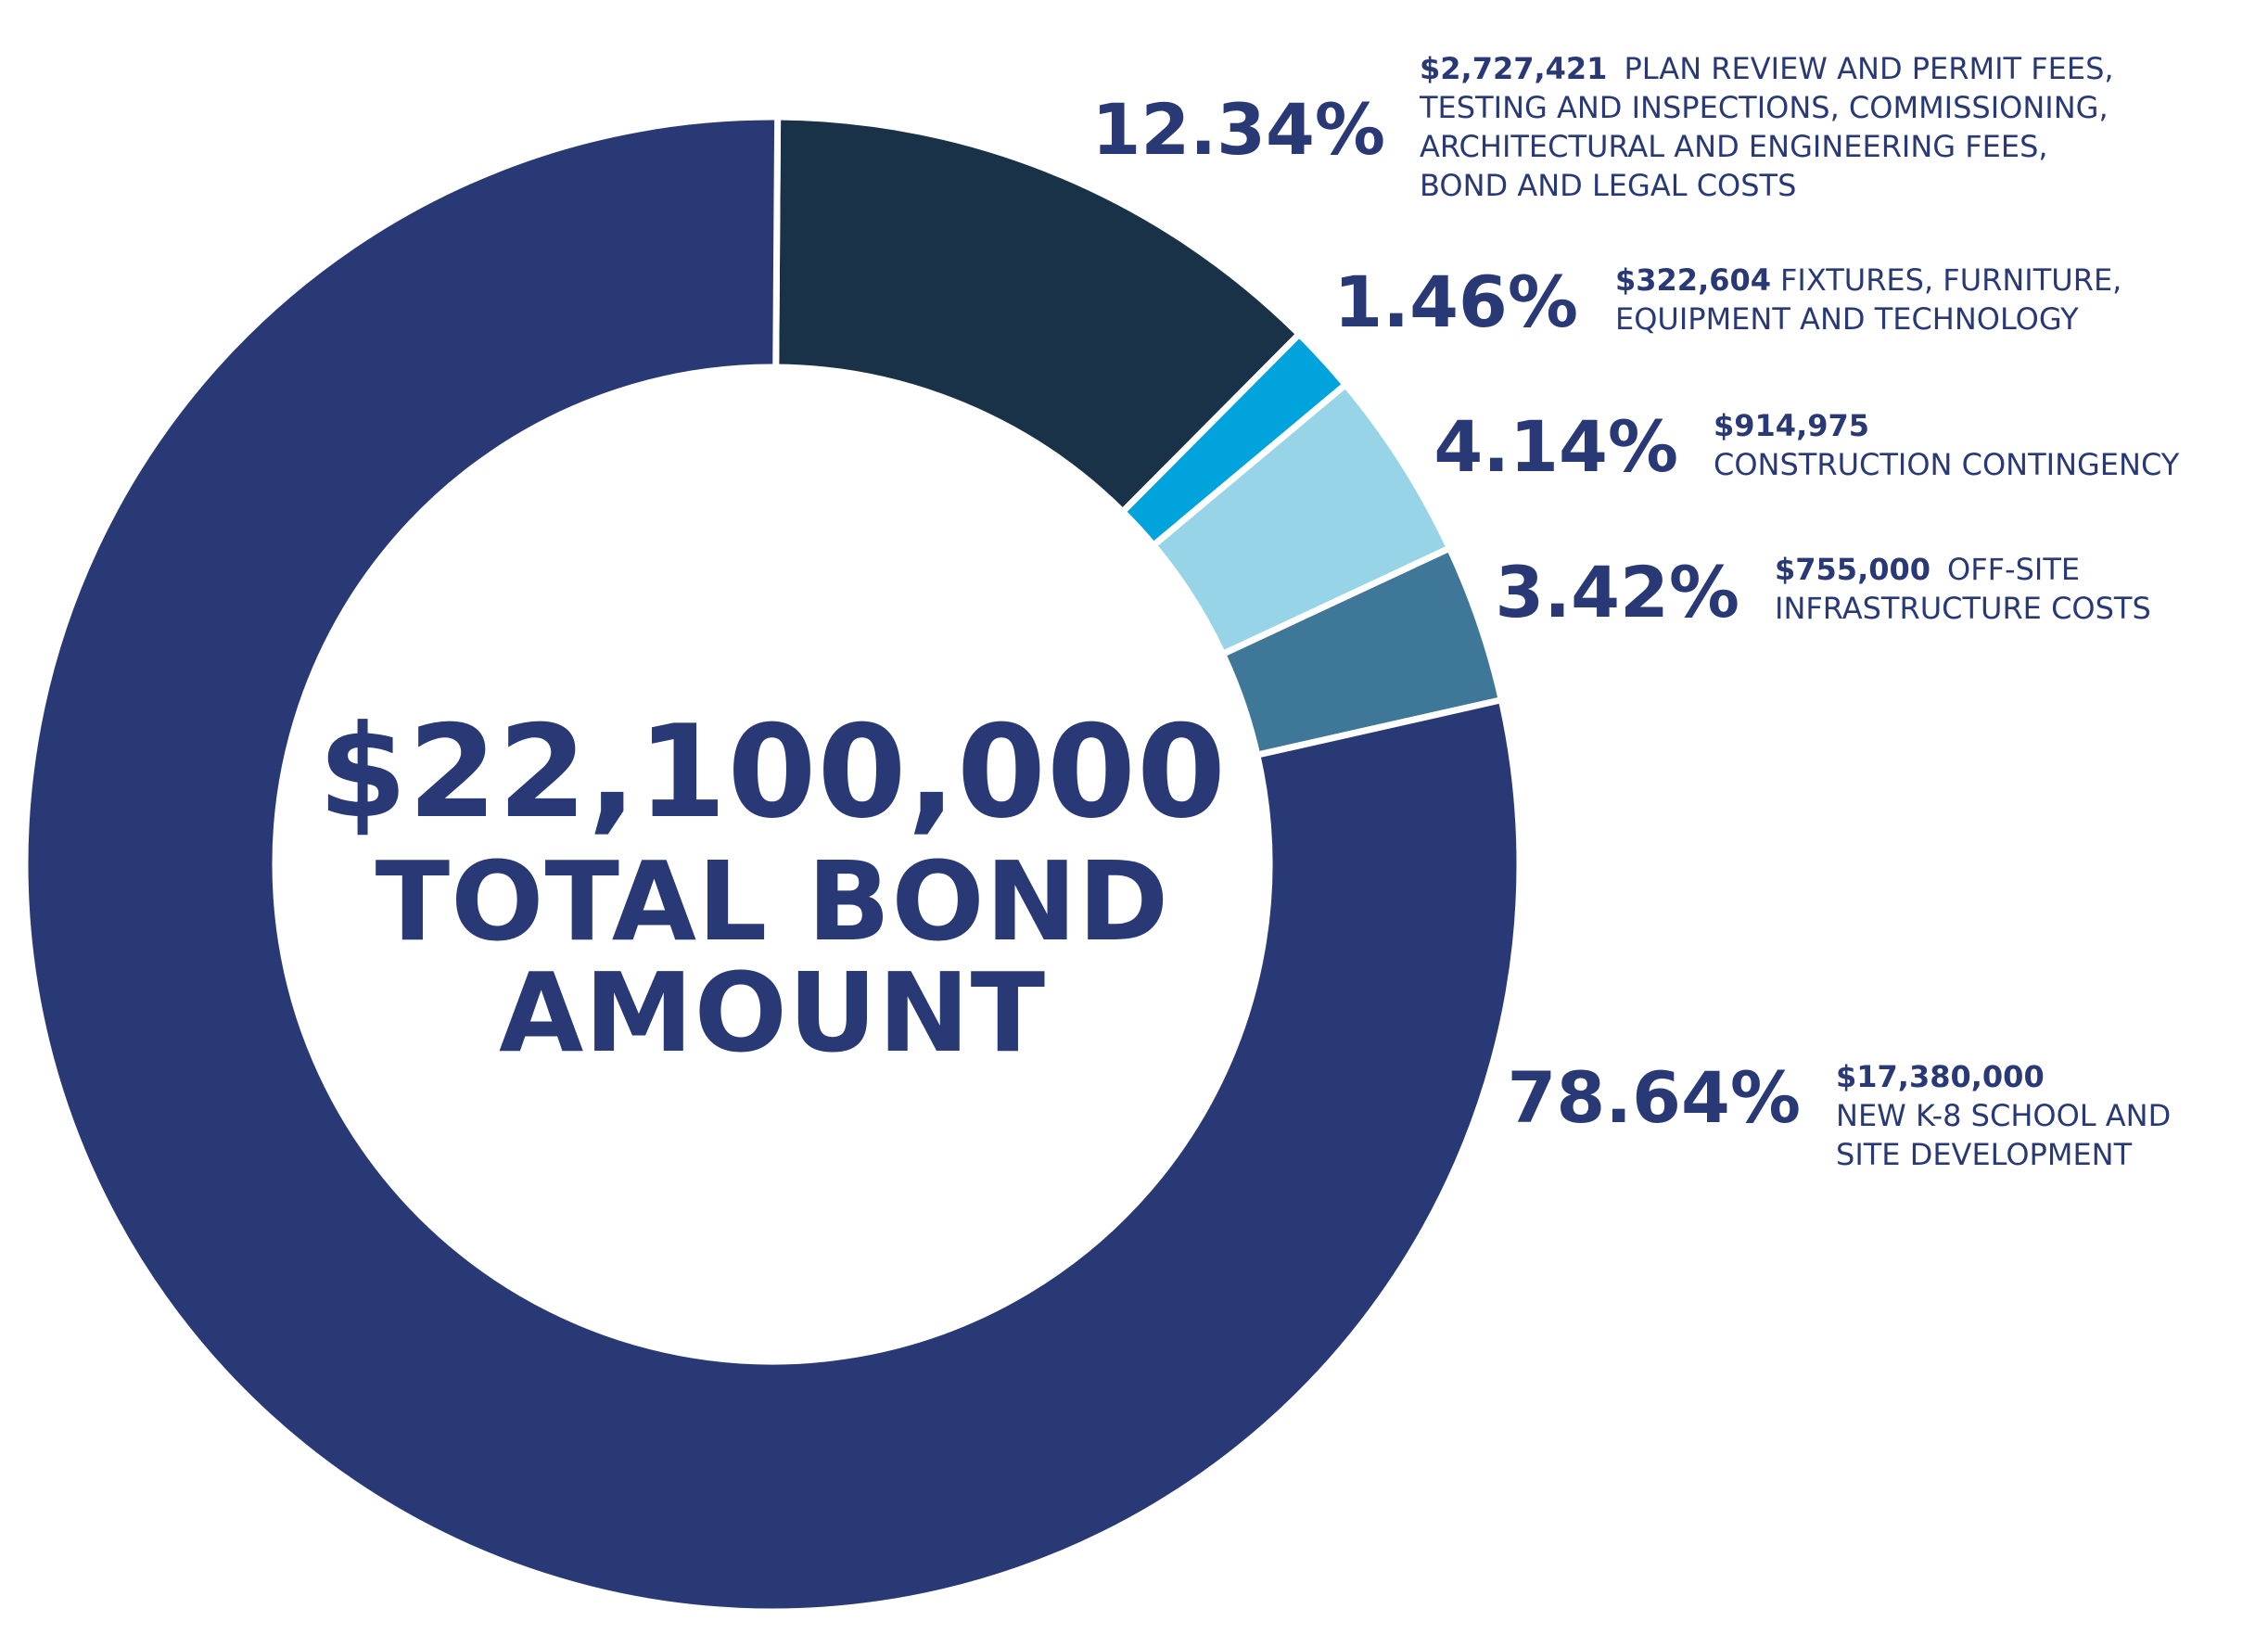 The height and width of the screenshot is (1634, 2268). Describe the element at coordinates (1947, 465) in the screenshot. I see `slice-3-desc-line-1: CONSTRUCTION CONTINGENCY` at that location.